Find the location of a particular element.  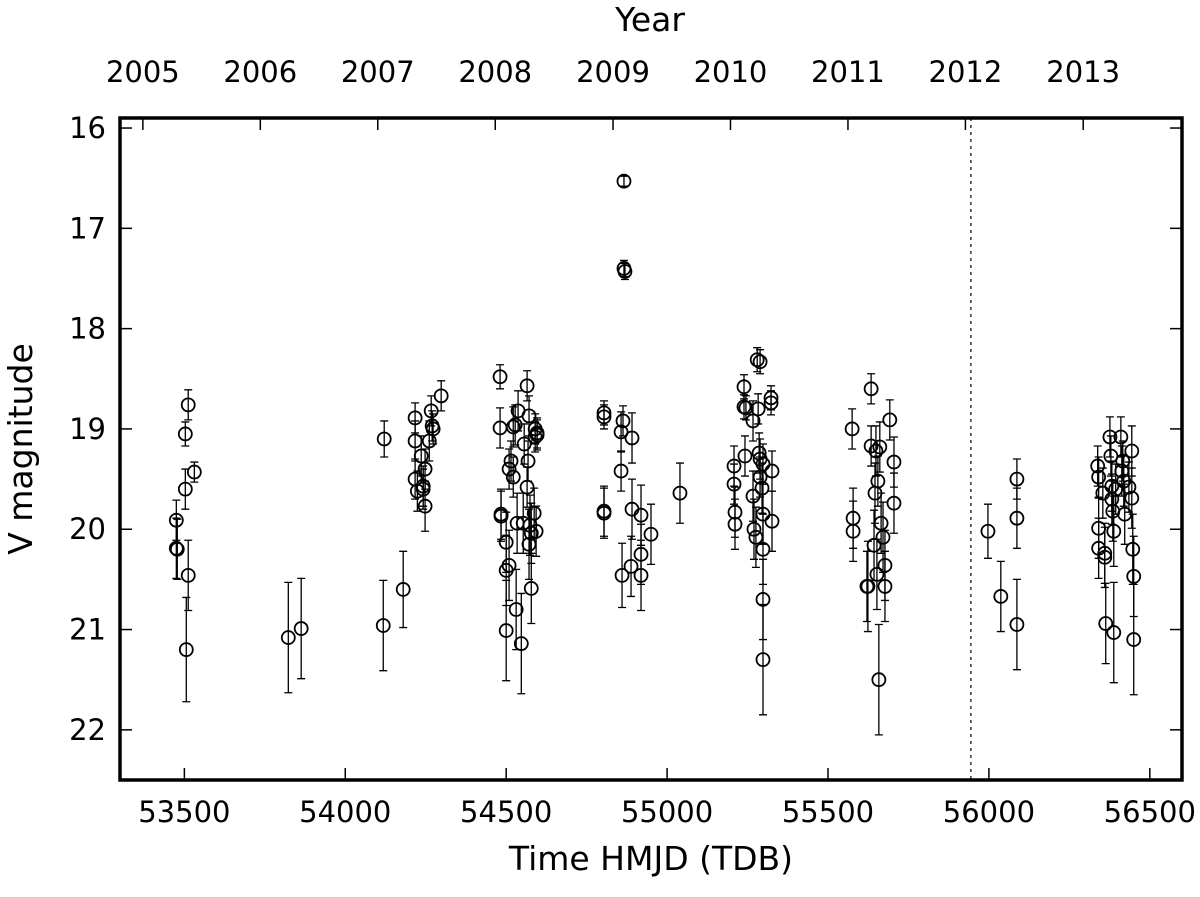

y-axis-label: V magnitude is located at coordinates (20, 449).